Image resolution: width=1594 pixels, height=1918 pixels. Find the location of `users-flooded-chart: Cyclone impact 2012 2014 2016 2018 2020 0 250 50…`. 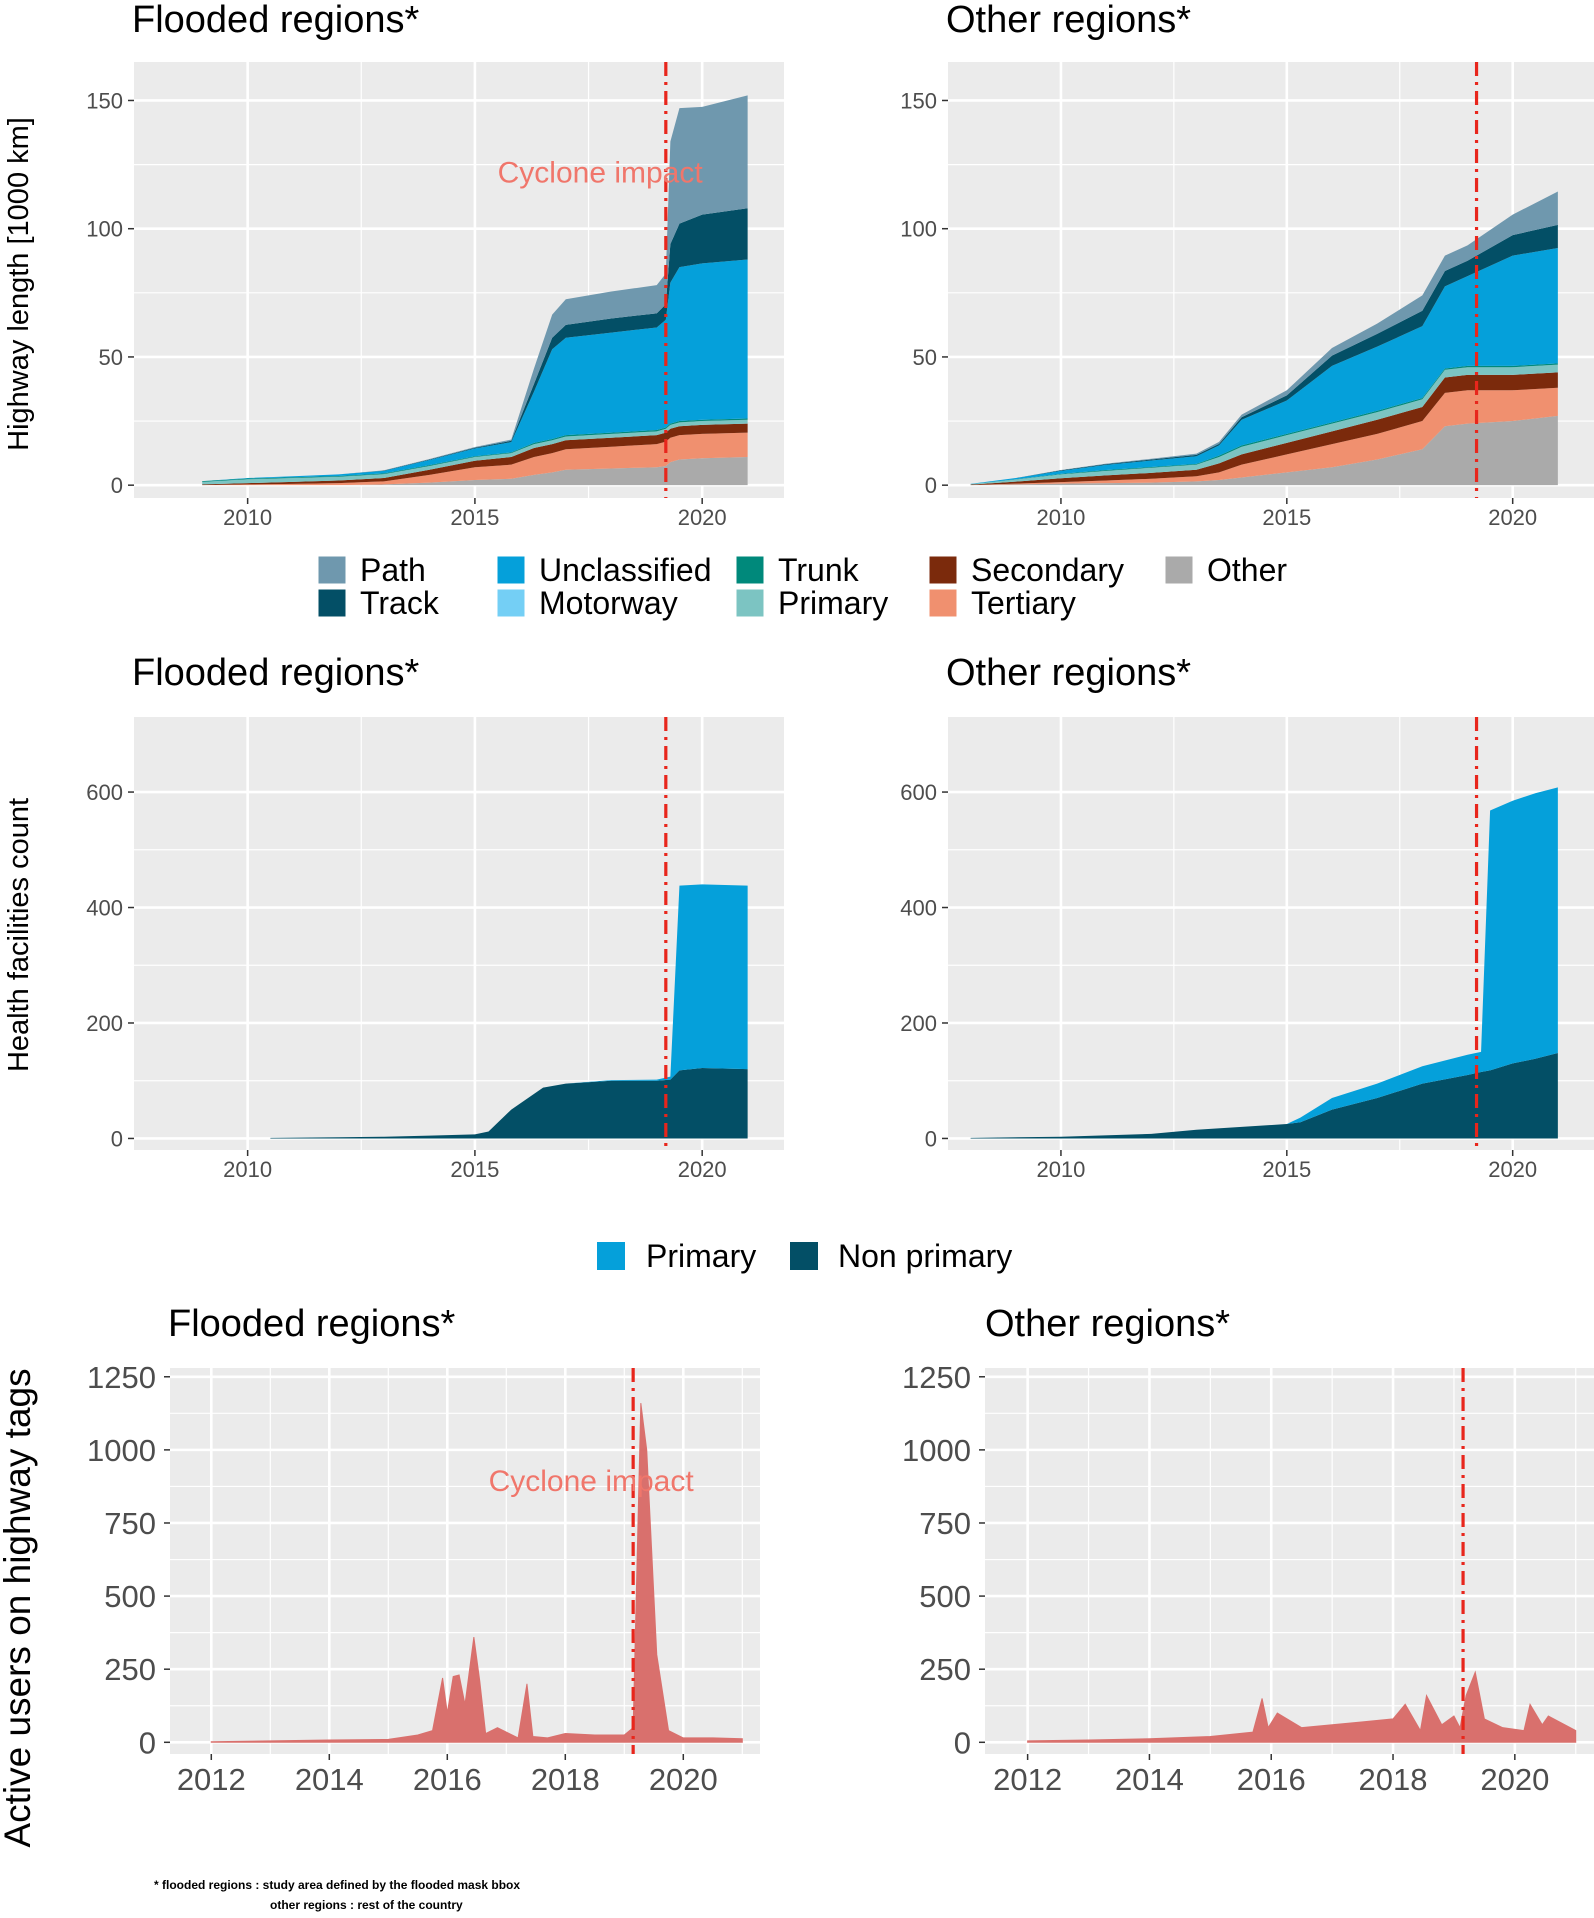

users-flooded-chart: Cyclone impact 2012 2014 2016 2018 2020 0 250 50… is located at coordinates (380, 1575).